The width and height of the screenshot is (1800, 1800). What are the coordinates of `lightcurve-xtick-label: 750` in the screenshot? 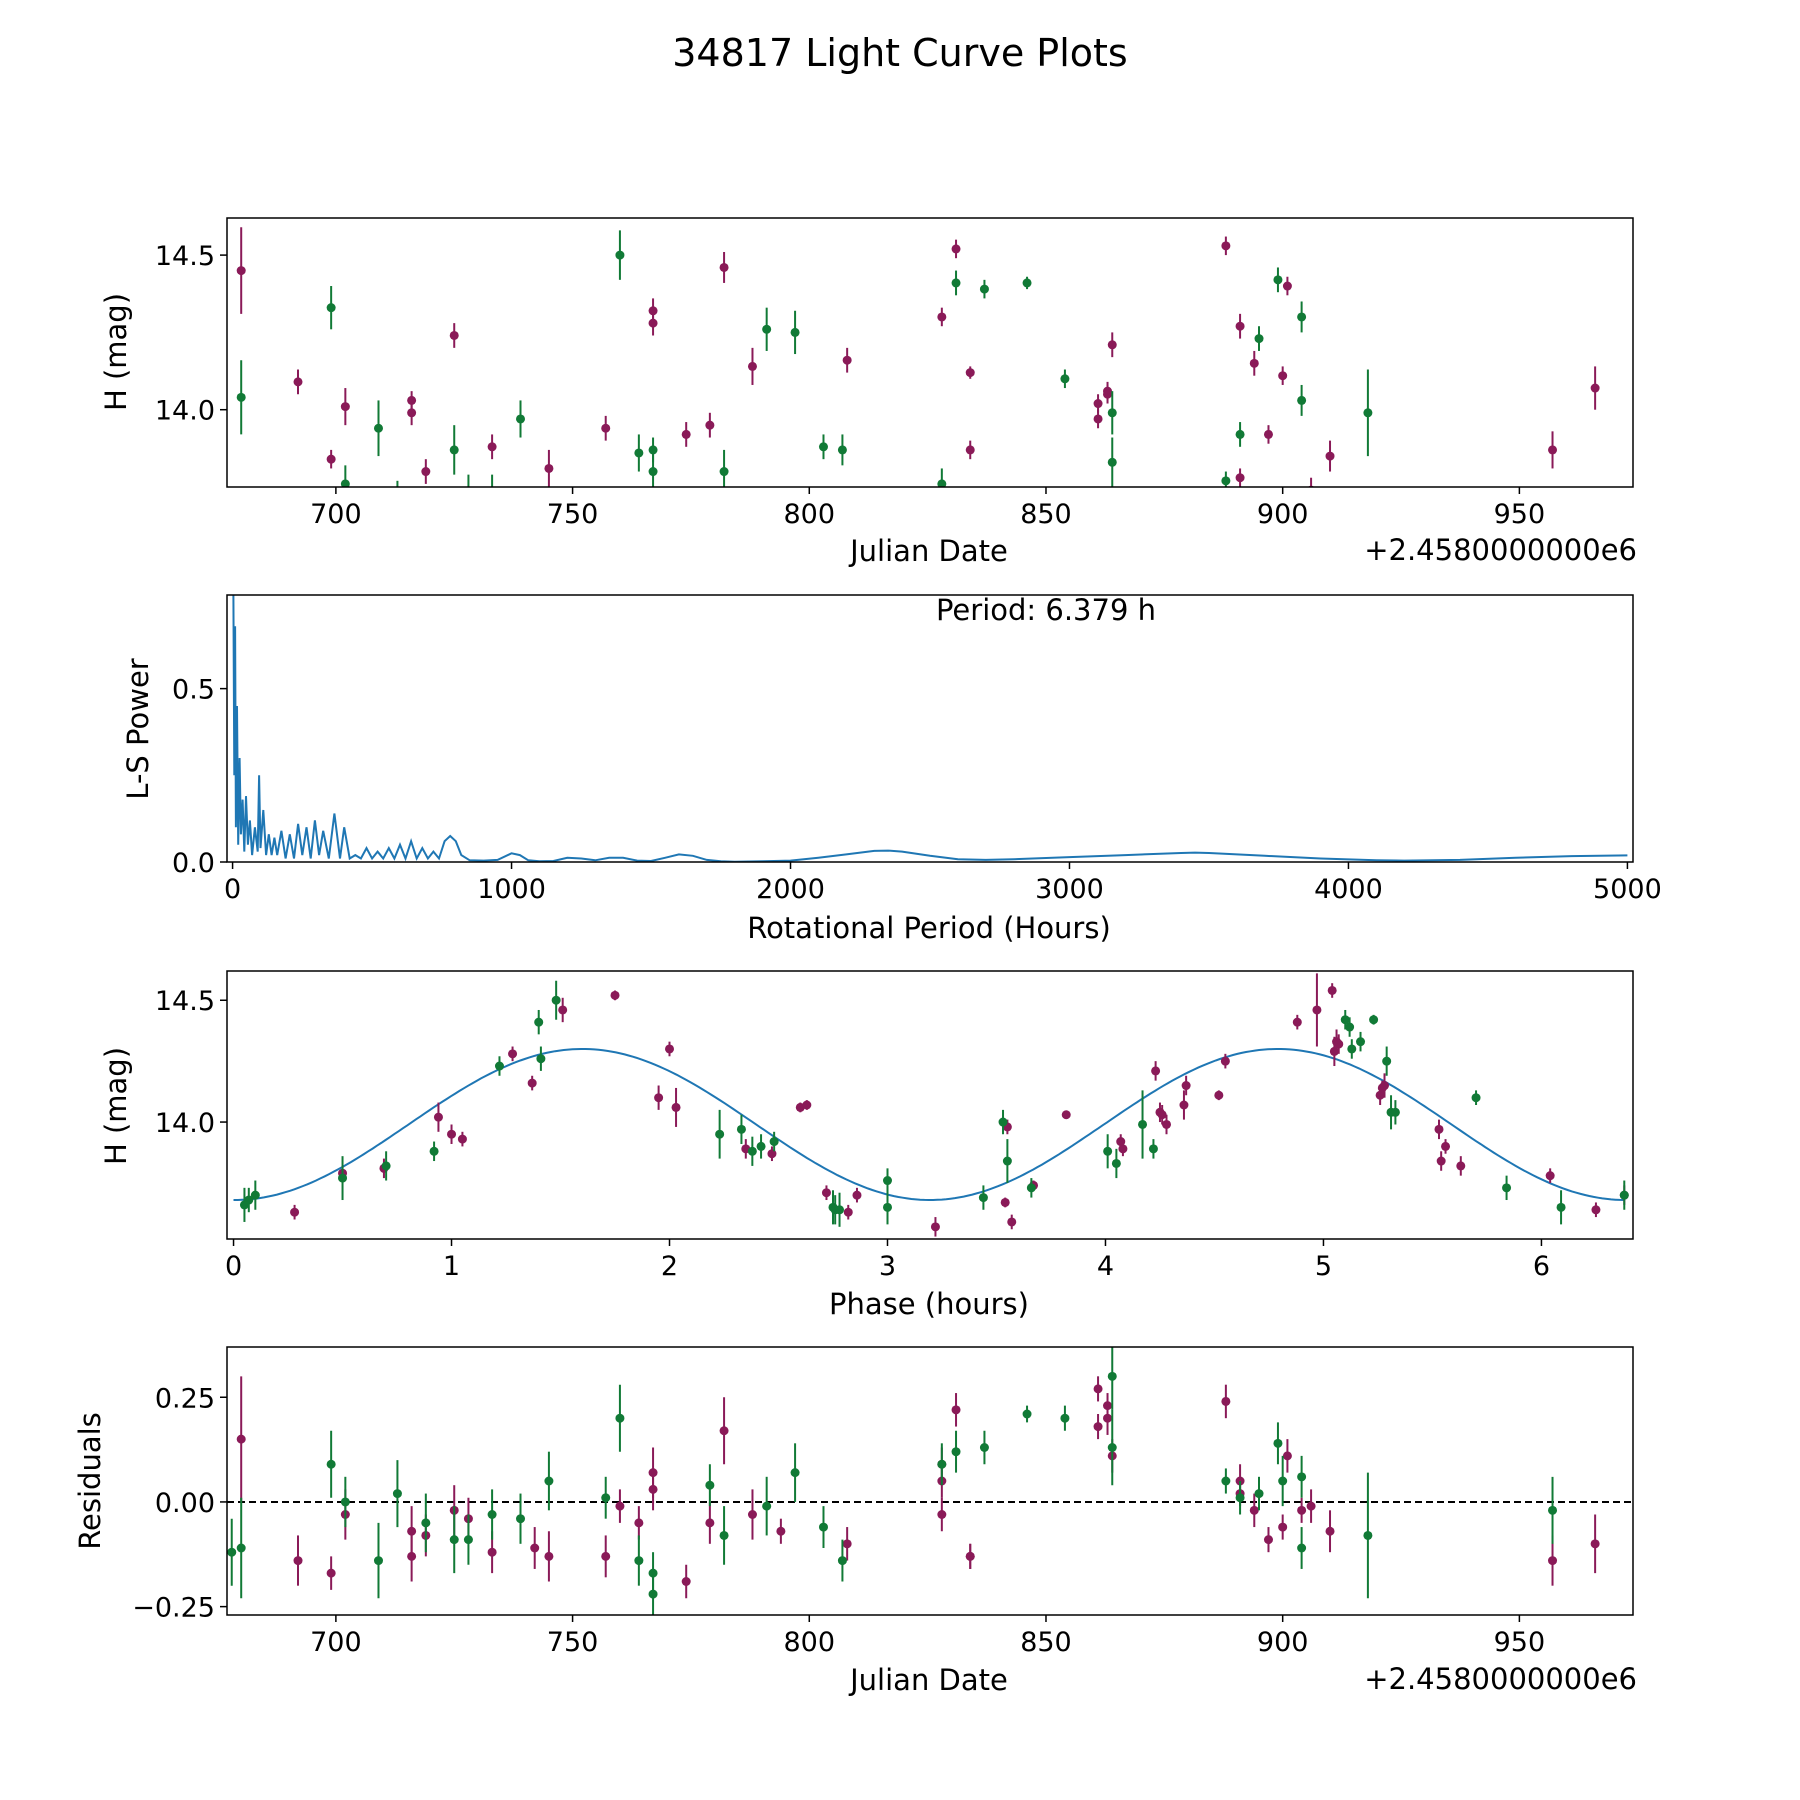 It's located at (573, 514).